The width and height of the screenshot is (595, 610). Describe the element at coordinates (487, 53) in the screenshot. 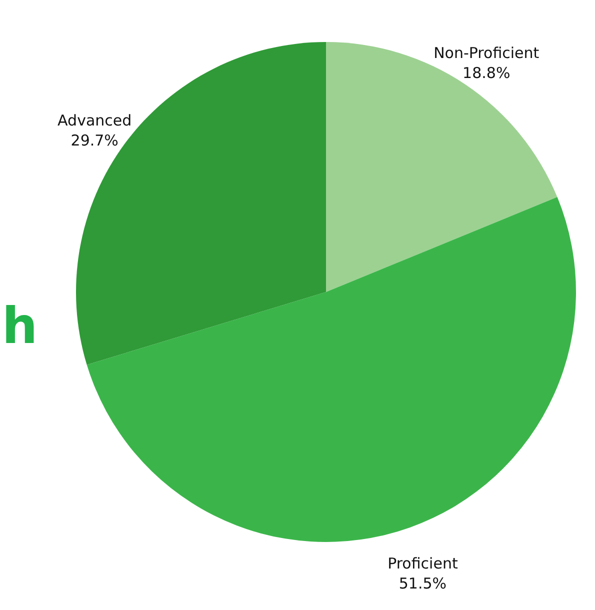

I see `slice-label: Non-Proficient` at that location.